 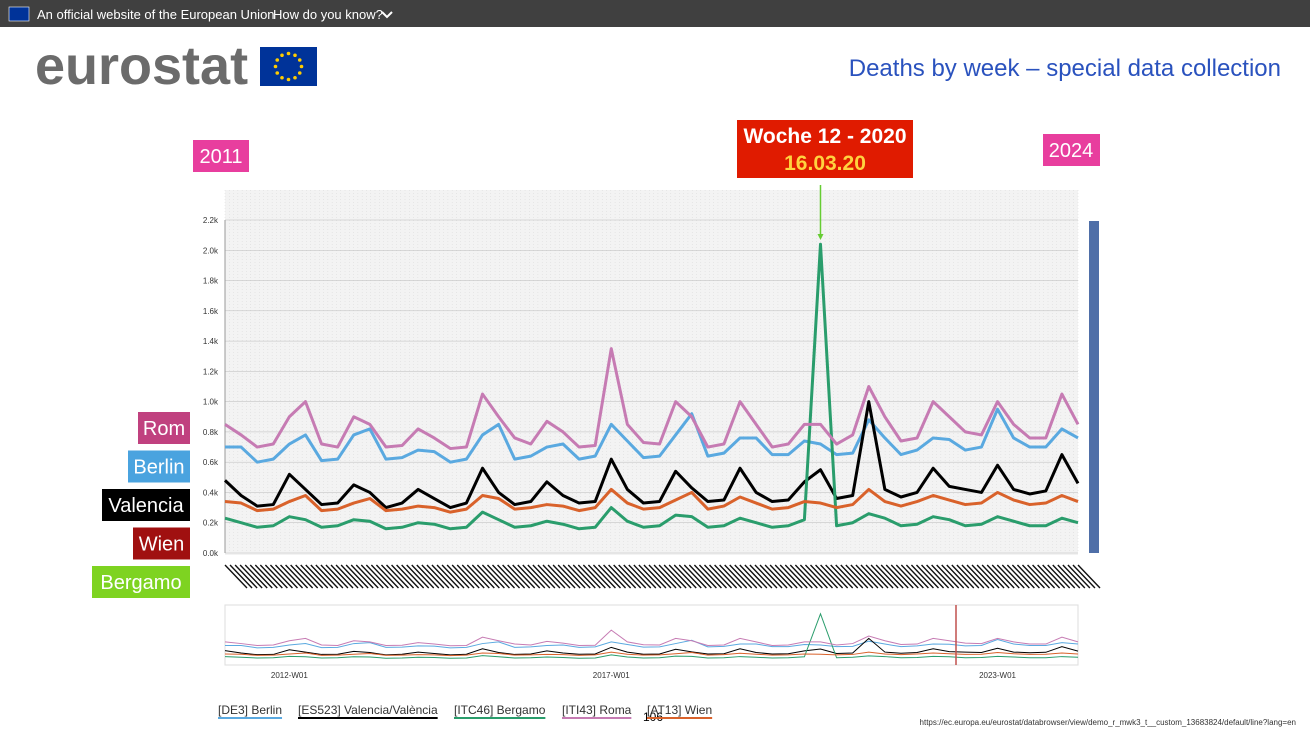 I want to click on y-tick-label: 2.2k, so click(x=211, y=220).